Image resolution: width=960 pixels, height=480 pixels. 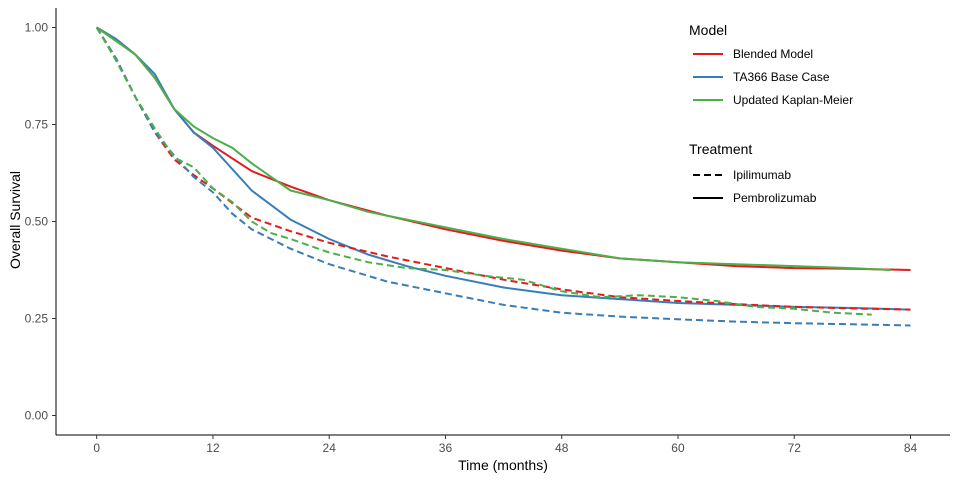 I want to click on y-axis-ticks: 0.00 0.25 0.50 0.75 1.00, so click(x=40, y=222).